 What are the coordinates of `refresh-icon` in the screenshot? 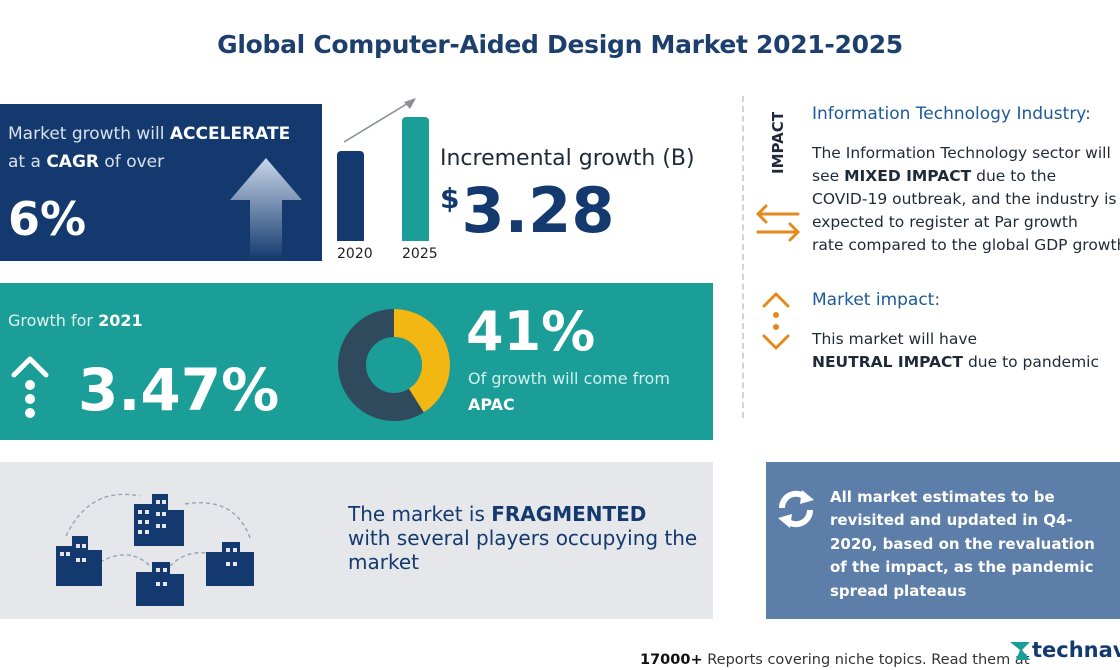 It's located at (796, 509).